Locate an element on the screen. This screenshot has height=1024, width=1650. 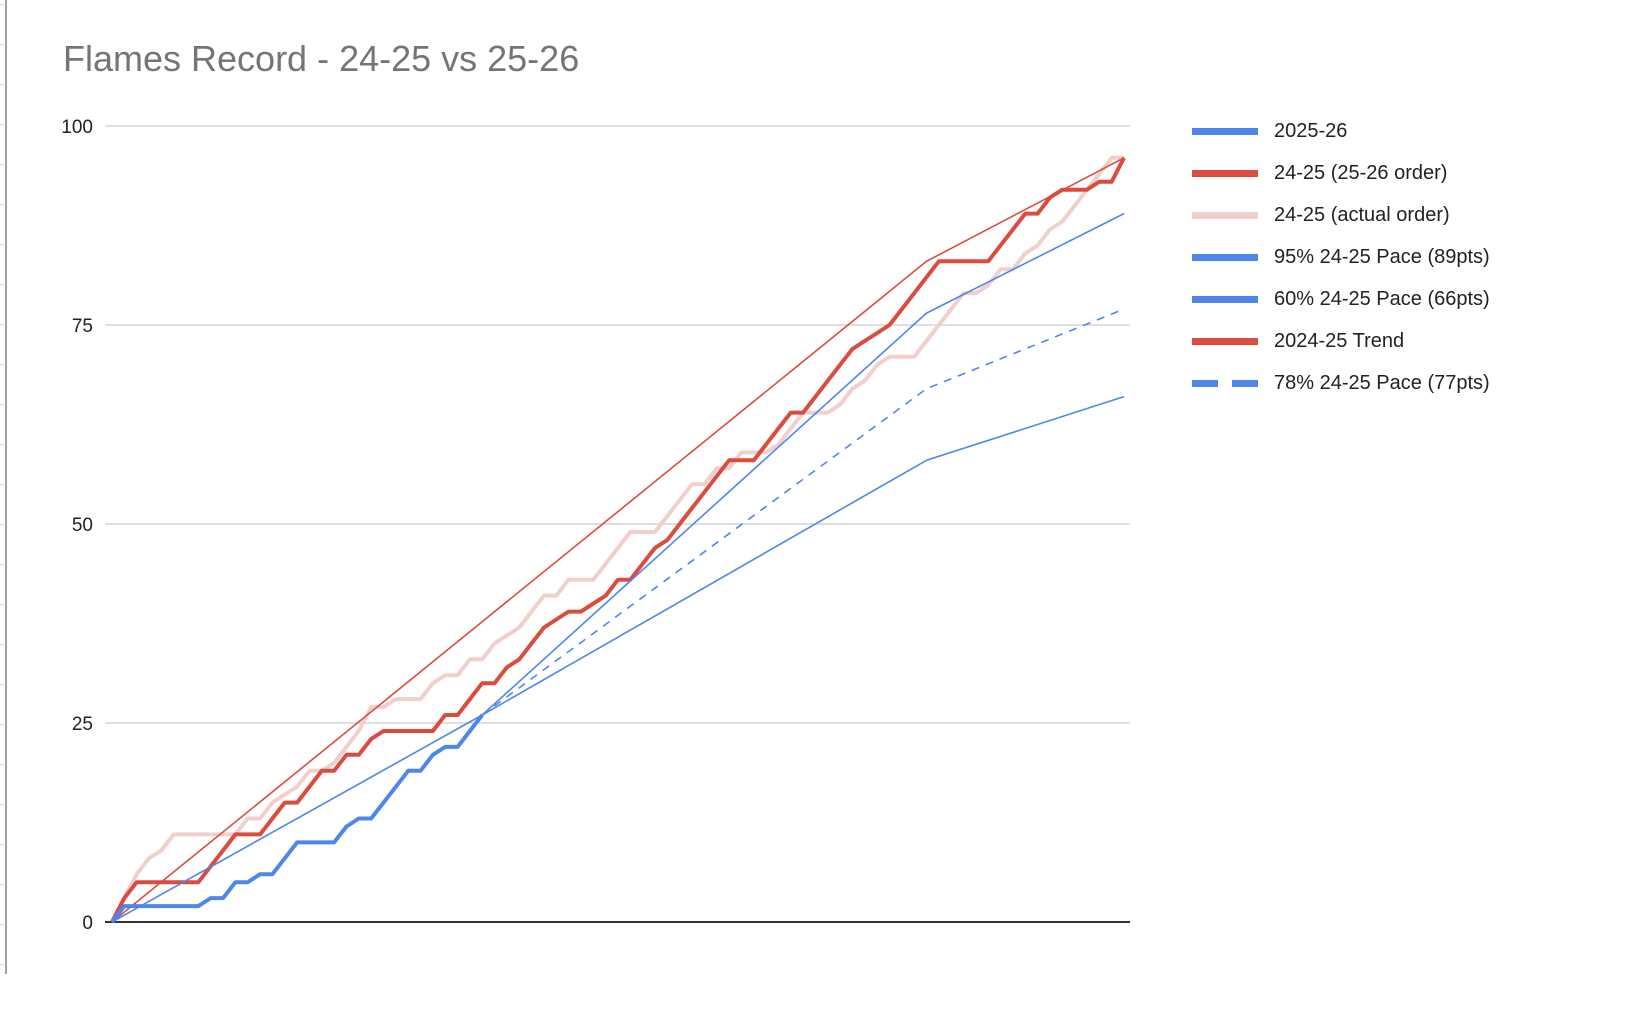
legend-item: 2025-26 is located at coordinates (1341, 131).